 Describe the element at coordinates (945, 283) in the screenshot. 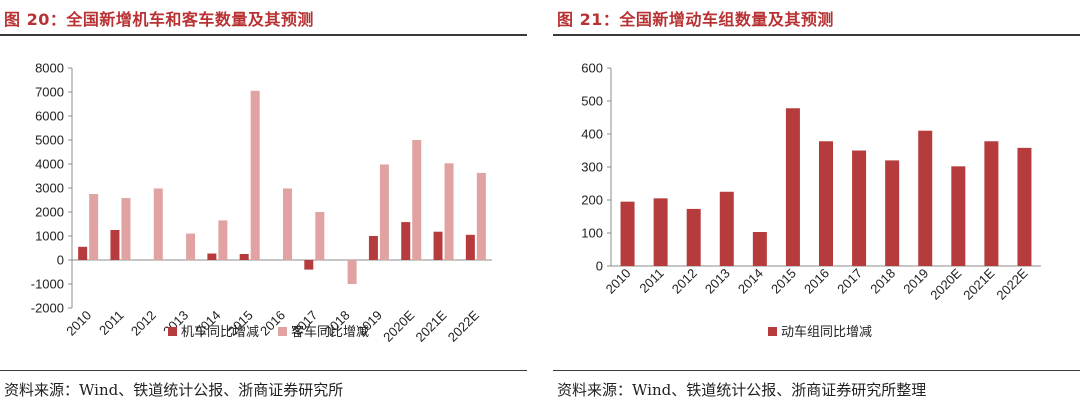

I see `fig21-x-tick-label: 2020E` at that location.